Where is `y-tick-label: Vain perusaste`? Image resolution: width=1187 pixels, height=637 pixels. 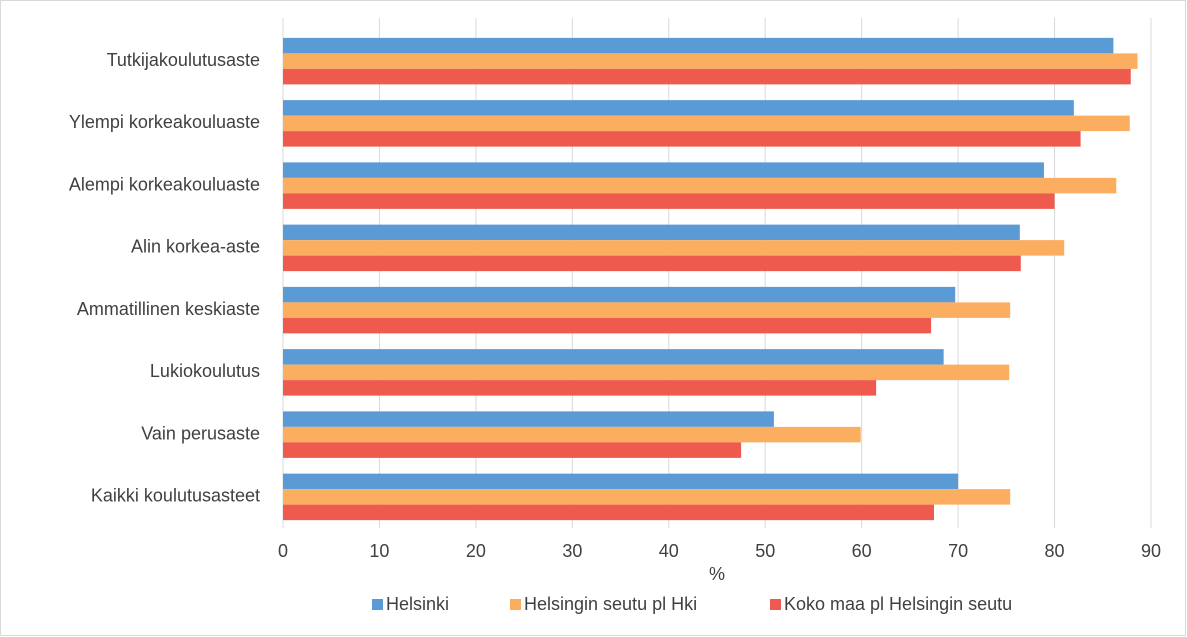 y-tick-label: Vain perusaste is located at coordinates (200, 433).